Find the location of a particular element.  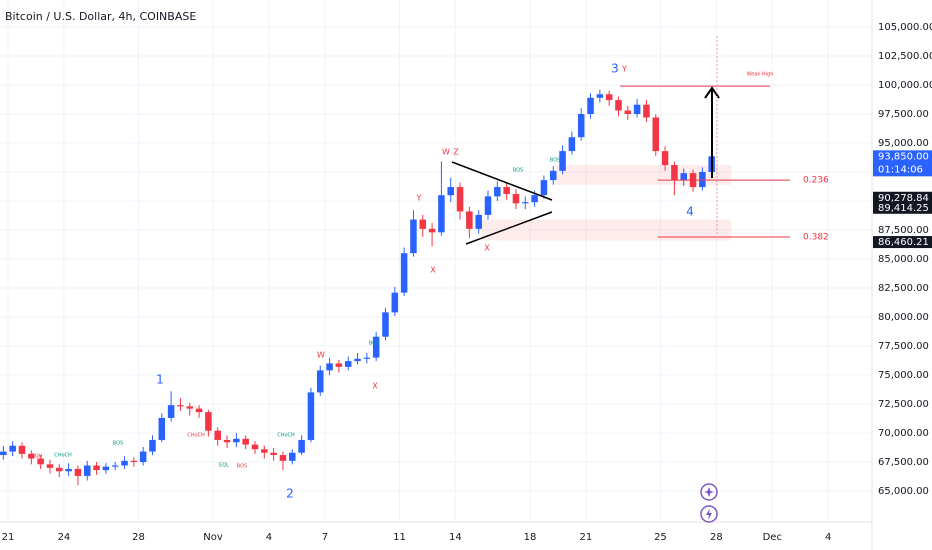

trend-line is located at coordinates (502, 181).